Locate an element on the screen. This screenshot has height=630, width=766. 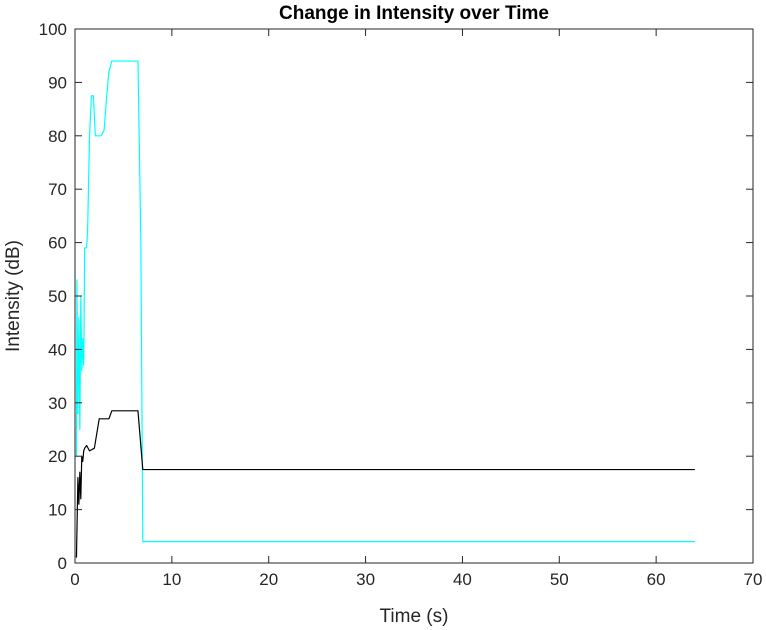
x-tick-label: 60 is located at coordinates (656, 579).